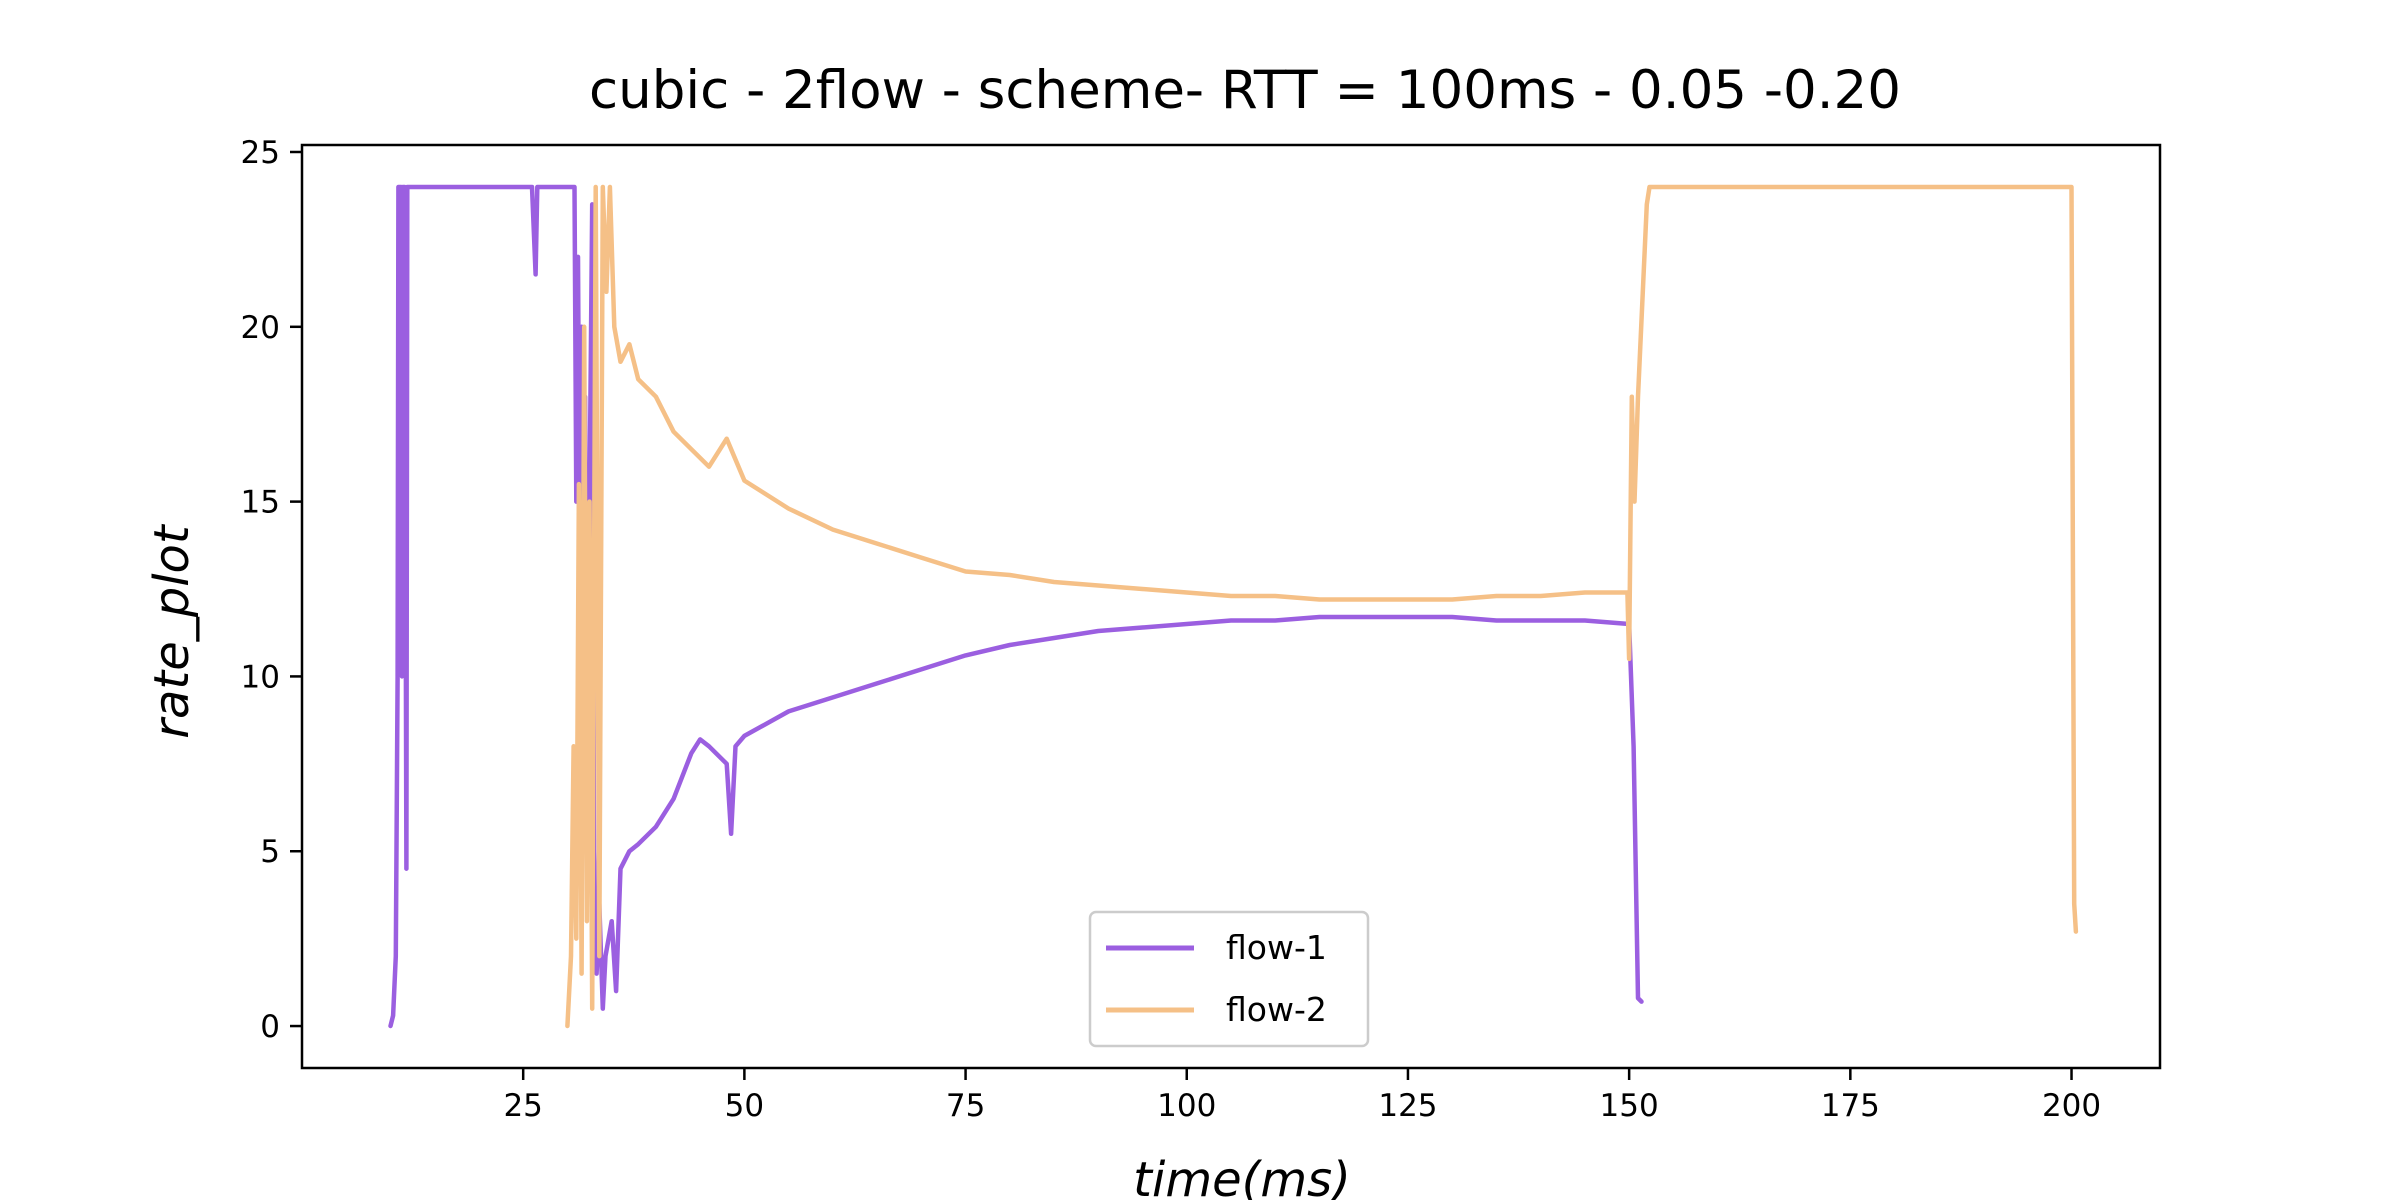 This screenshot has height=1204, width=2400. I want to click on y-tick-label: 15, so click(260, 503).